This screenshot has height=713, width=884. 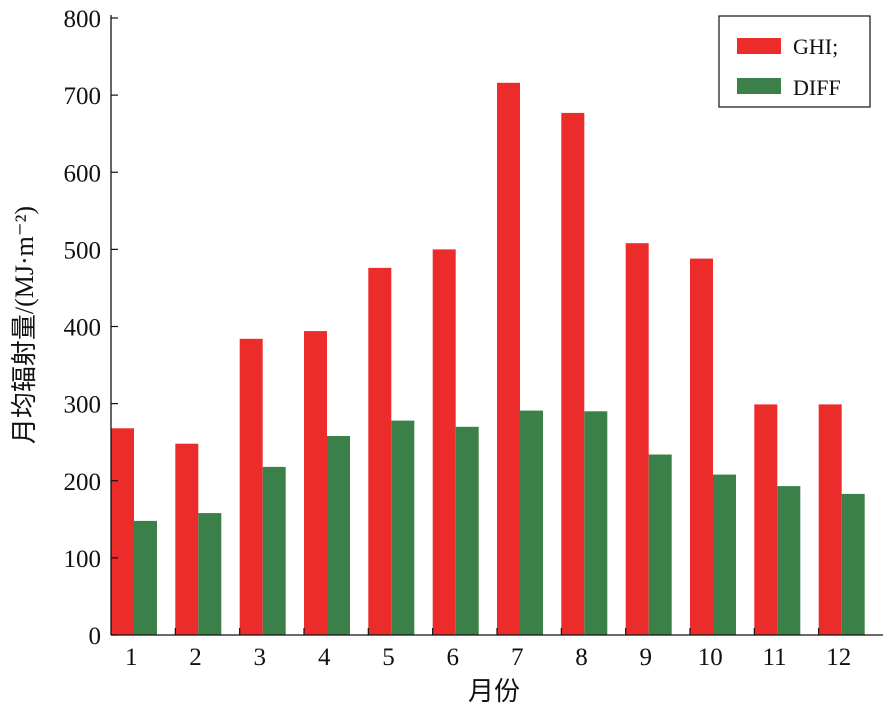 What do you see at coordinates (24, 325) in the screenshot?
I see `y-axis-title: 月均辐射量/(MJ·m⁻²)` at bounding box center [24, 325].